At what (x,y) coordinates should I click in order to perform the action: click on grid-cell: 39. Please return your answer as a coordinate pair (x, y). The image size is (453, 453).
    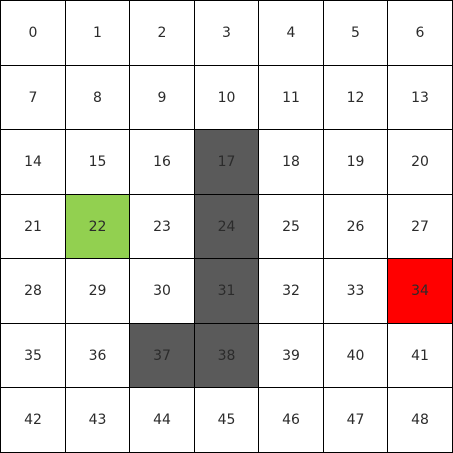
    Looking at the image, I should click on (291, 355).